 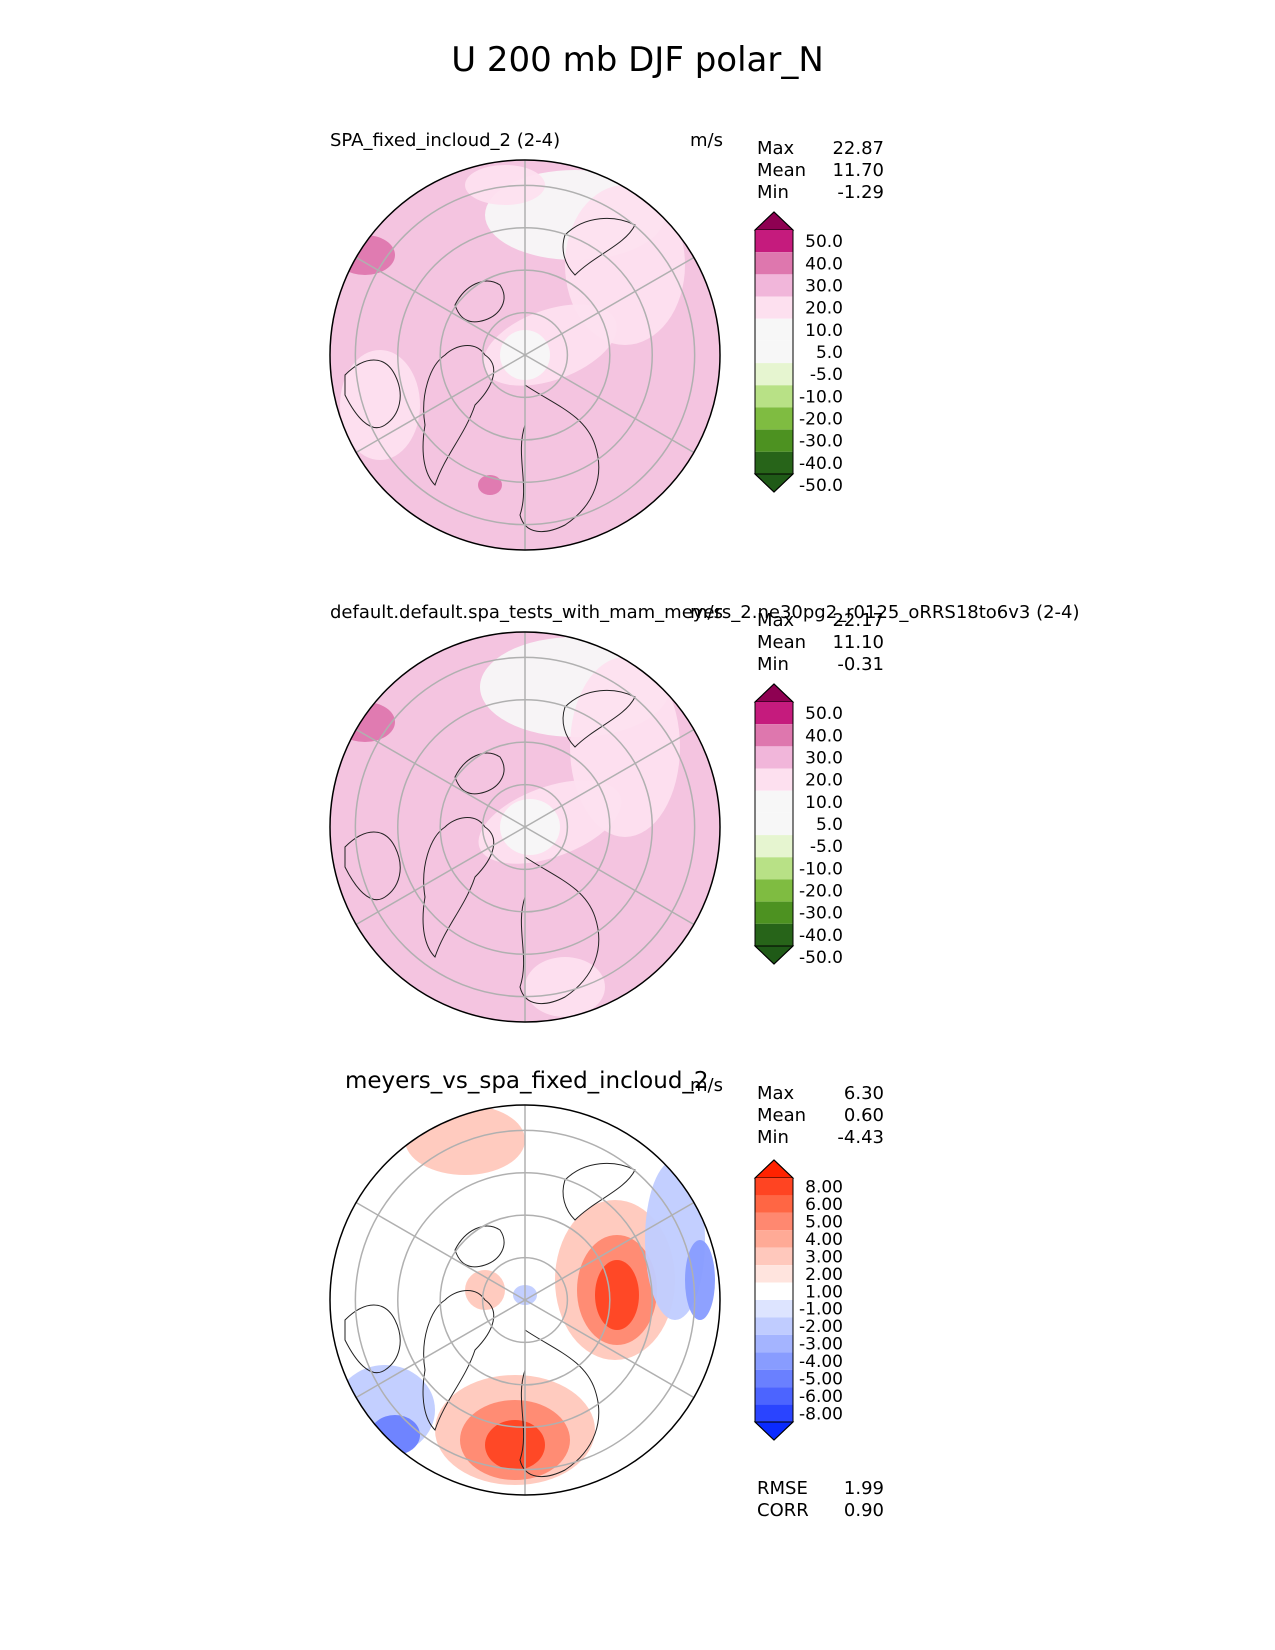 What do you see at coordinates (821, 1362) in the screenshot?
I see `colorbar-tick-label: -4.00` at bounding box center [821, 1362].